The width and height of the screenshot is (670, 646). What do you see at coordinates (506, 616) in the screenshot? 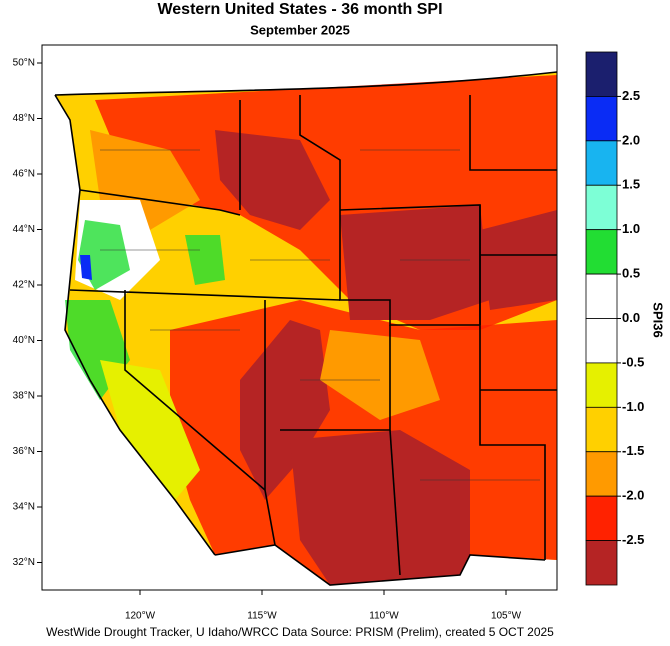
I see `lon-label: 105°W` at bounding box center [506, 616].